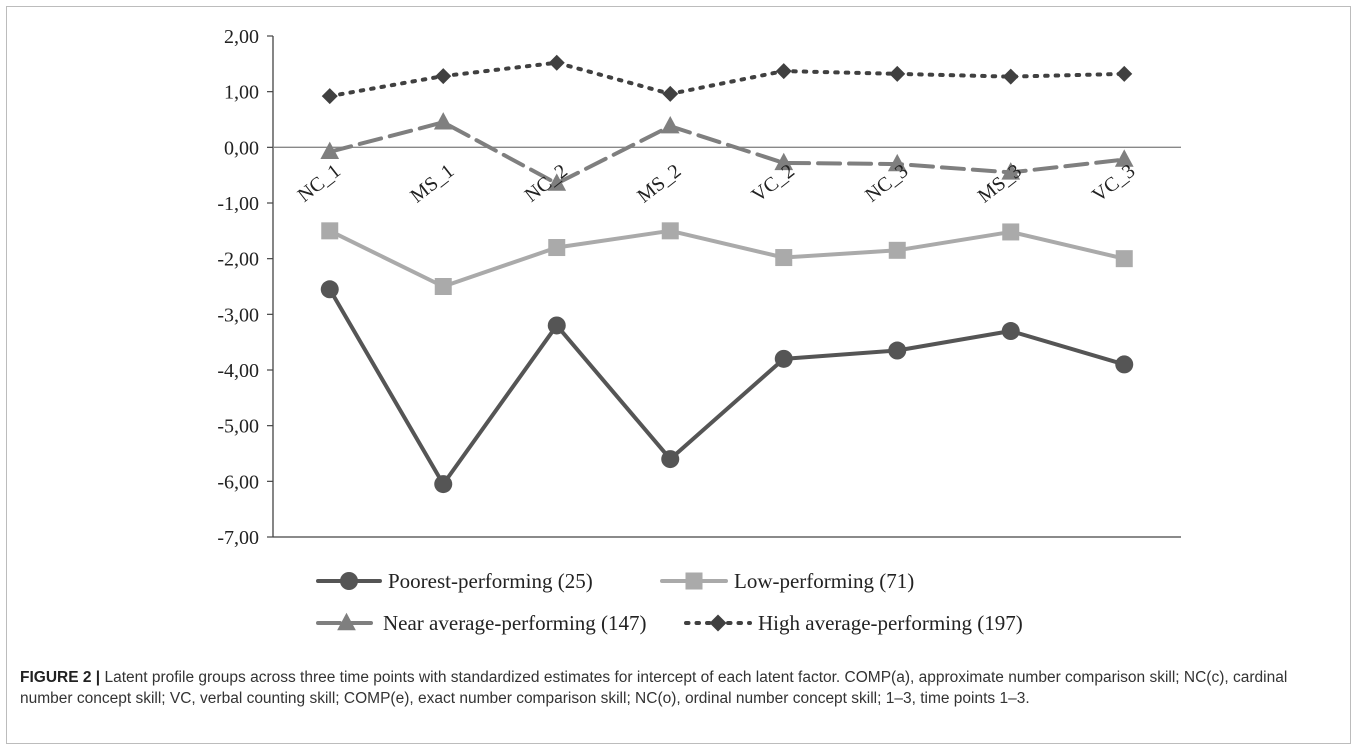  I want to click on x-tick-label: NC_1, so click(319, 183).